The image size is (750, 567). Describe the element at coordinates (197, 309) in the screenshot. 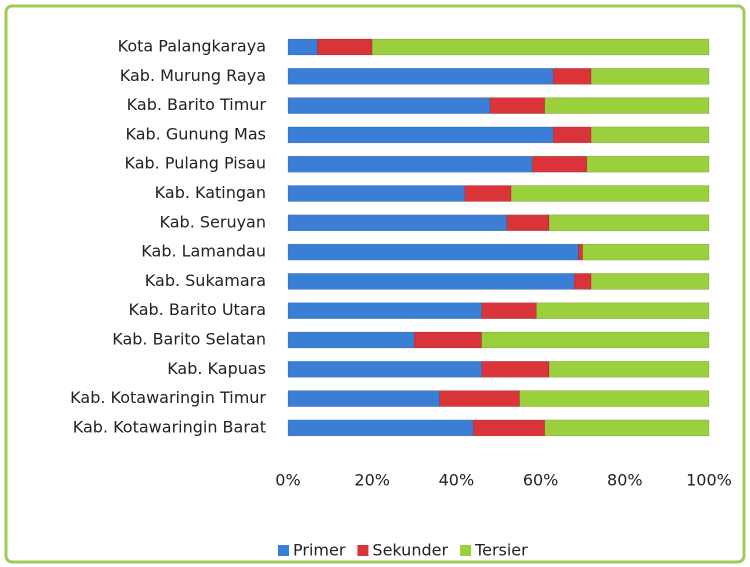

I see `y-tick-label: Kab. Barito Utara` at that location.